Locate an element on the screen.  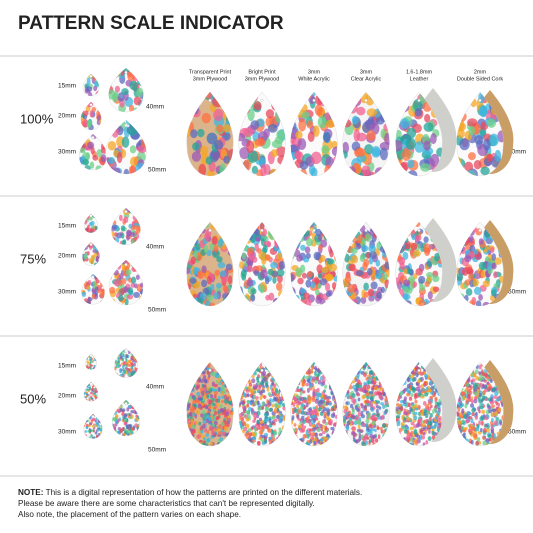
pattern is located at coordinates (366, 264).